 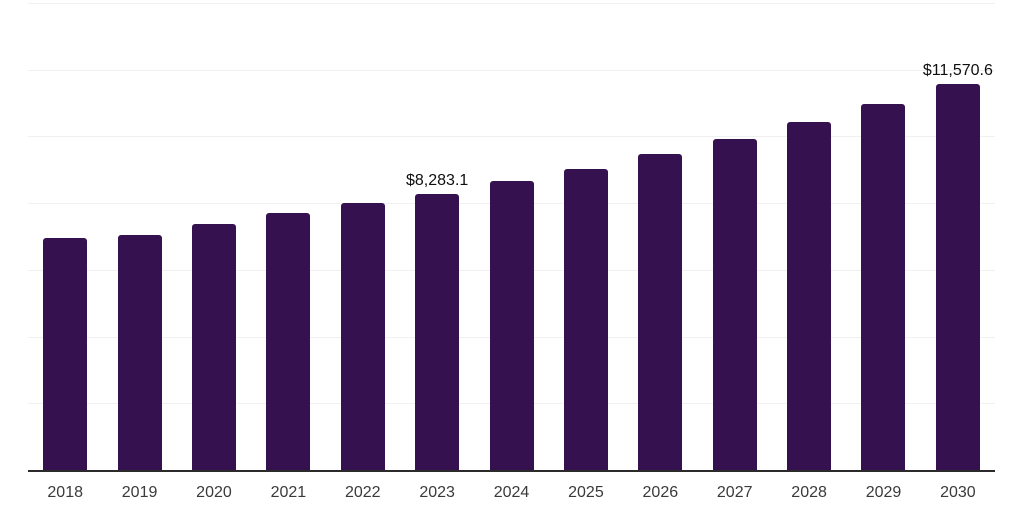 What do you see at coordinates (437, 492) in the screenshot?
I see `x-tick-label-2023: 2023` at bounding box center [437, 492].